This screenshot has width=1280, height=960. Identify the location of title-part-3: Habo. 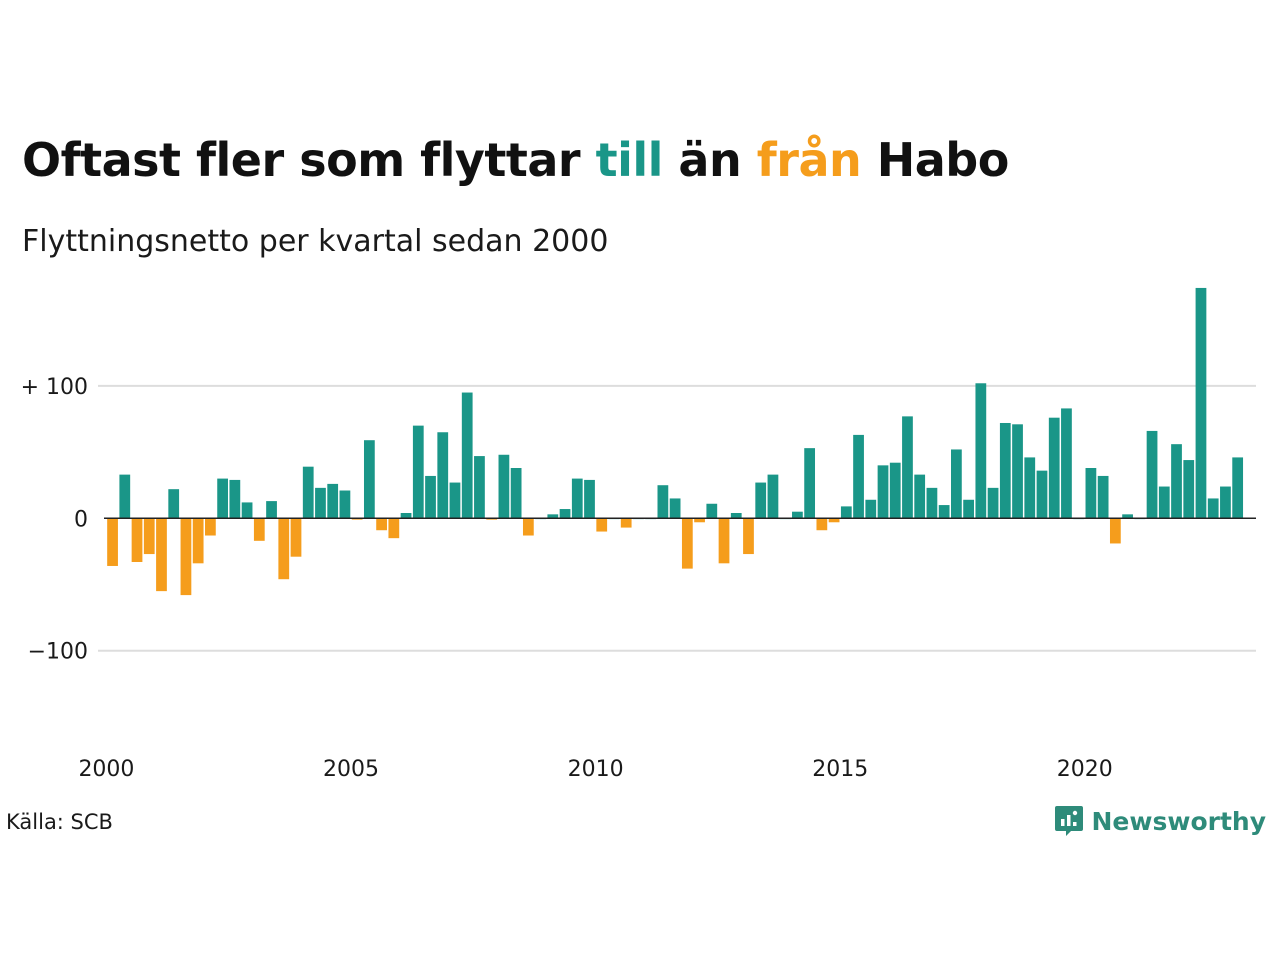
(935, 160).